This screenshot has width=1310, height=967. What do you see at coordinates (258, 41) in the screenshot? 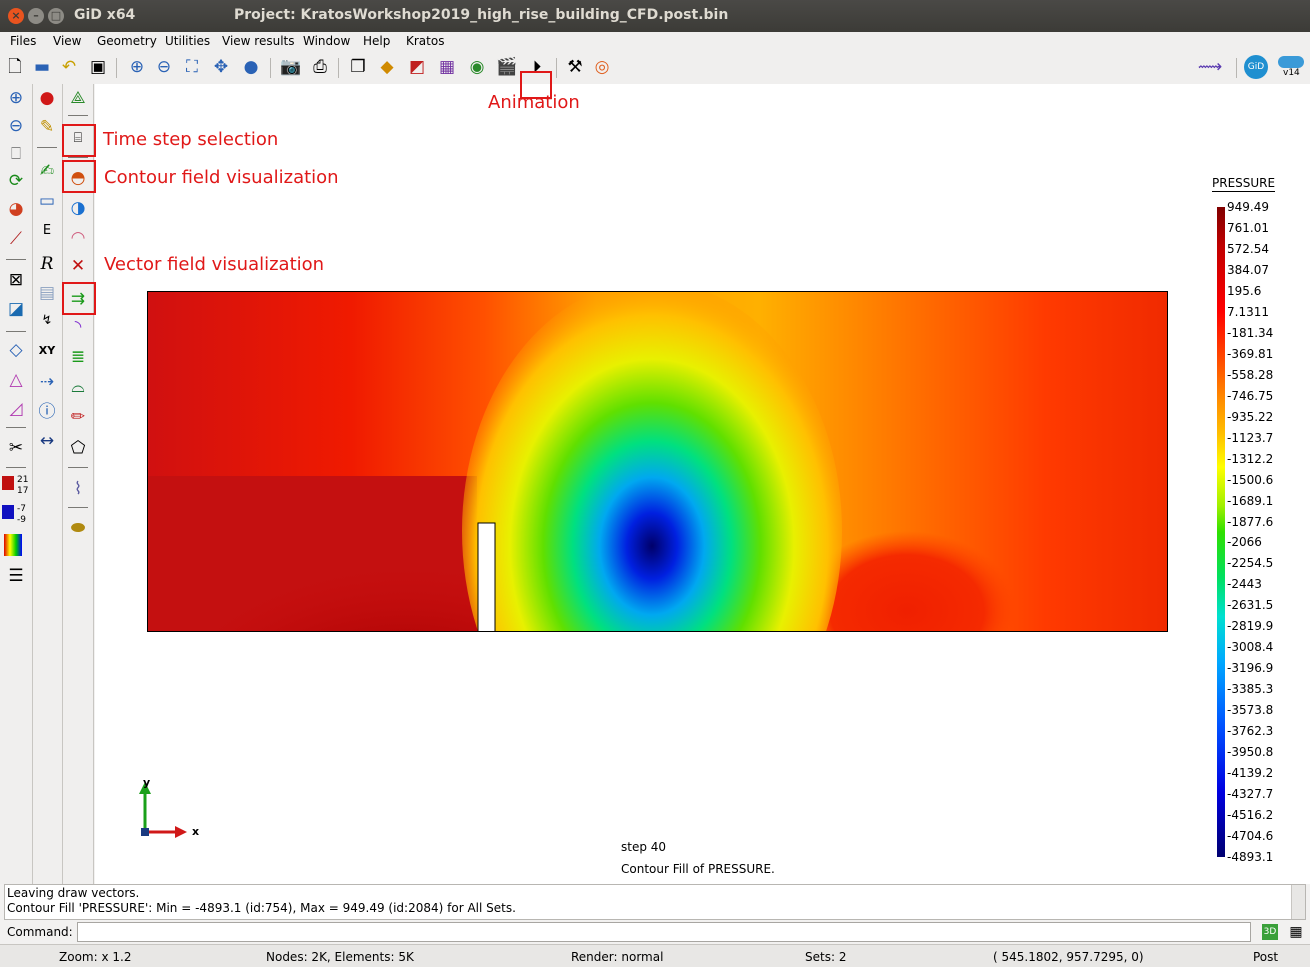
I see `menu-view-results: View results` at bounding box center [258, 41].